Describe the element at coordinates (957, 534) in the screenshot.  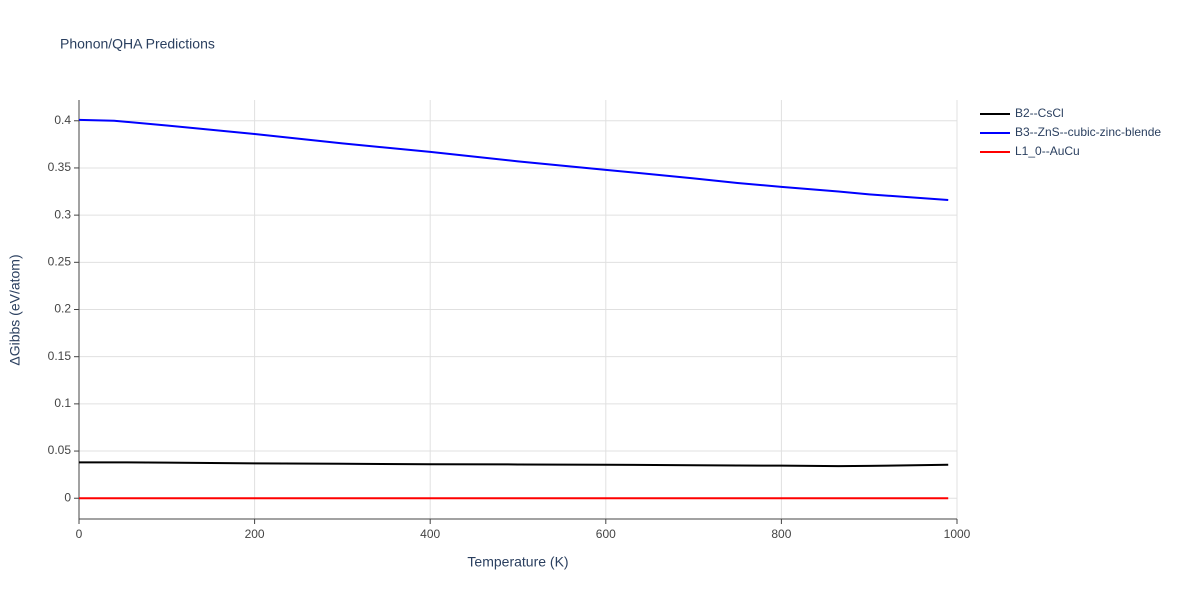
I see `x-tick-label: 1000` at that location.